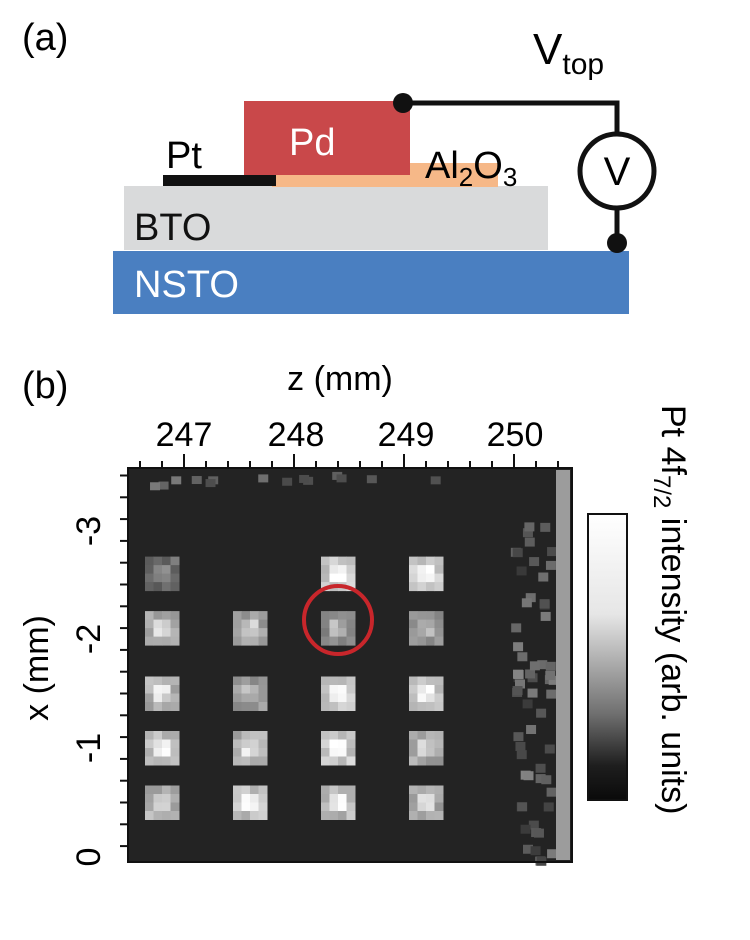 The image size is (750, 940). Describe the element at coordinates (403, 103) in the screenshot. I see `top-contact-dot` at that location.